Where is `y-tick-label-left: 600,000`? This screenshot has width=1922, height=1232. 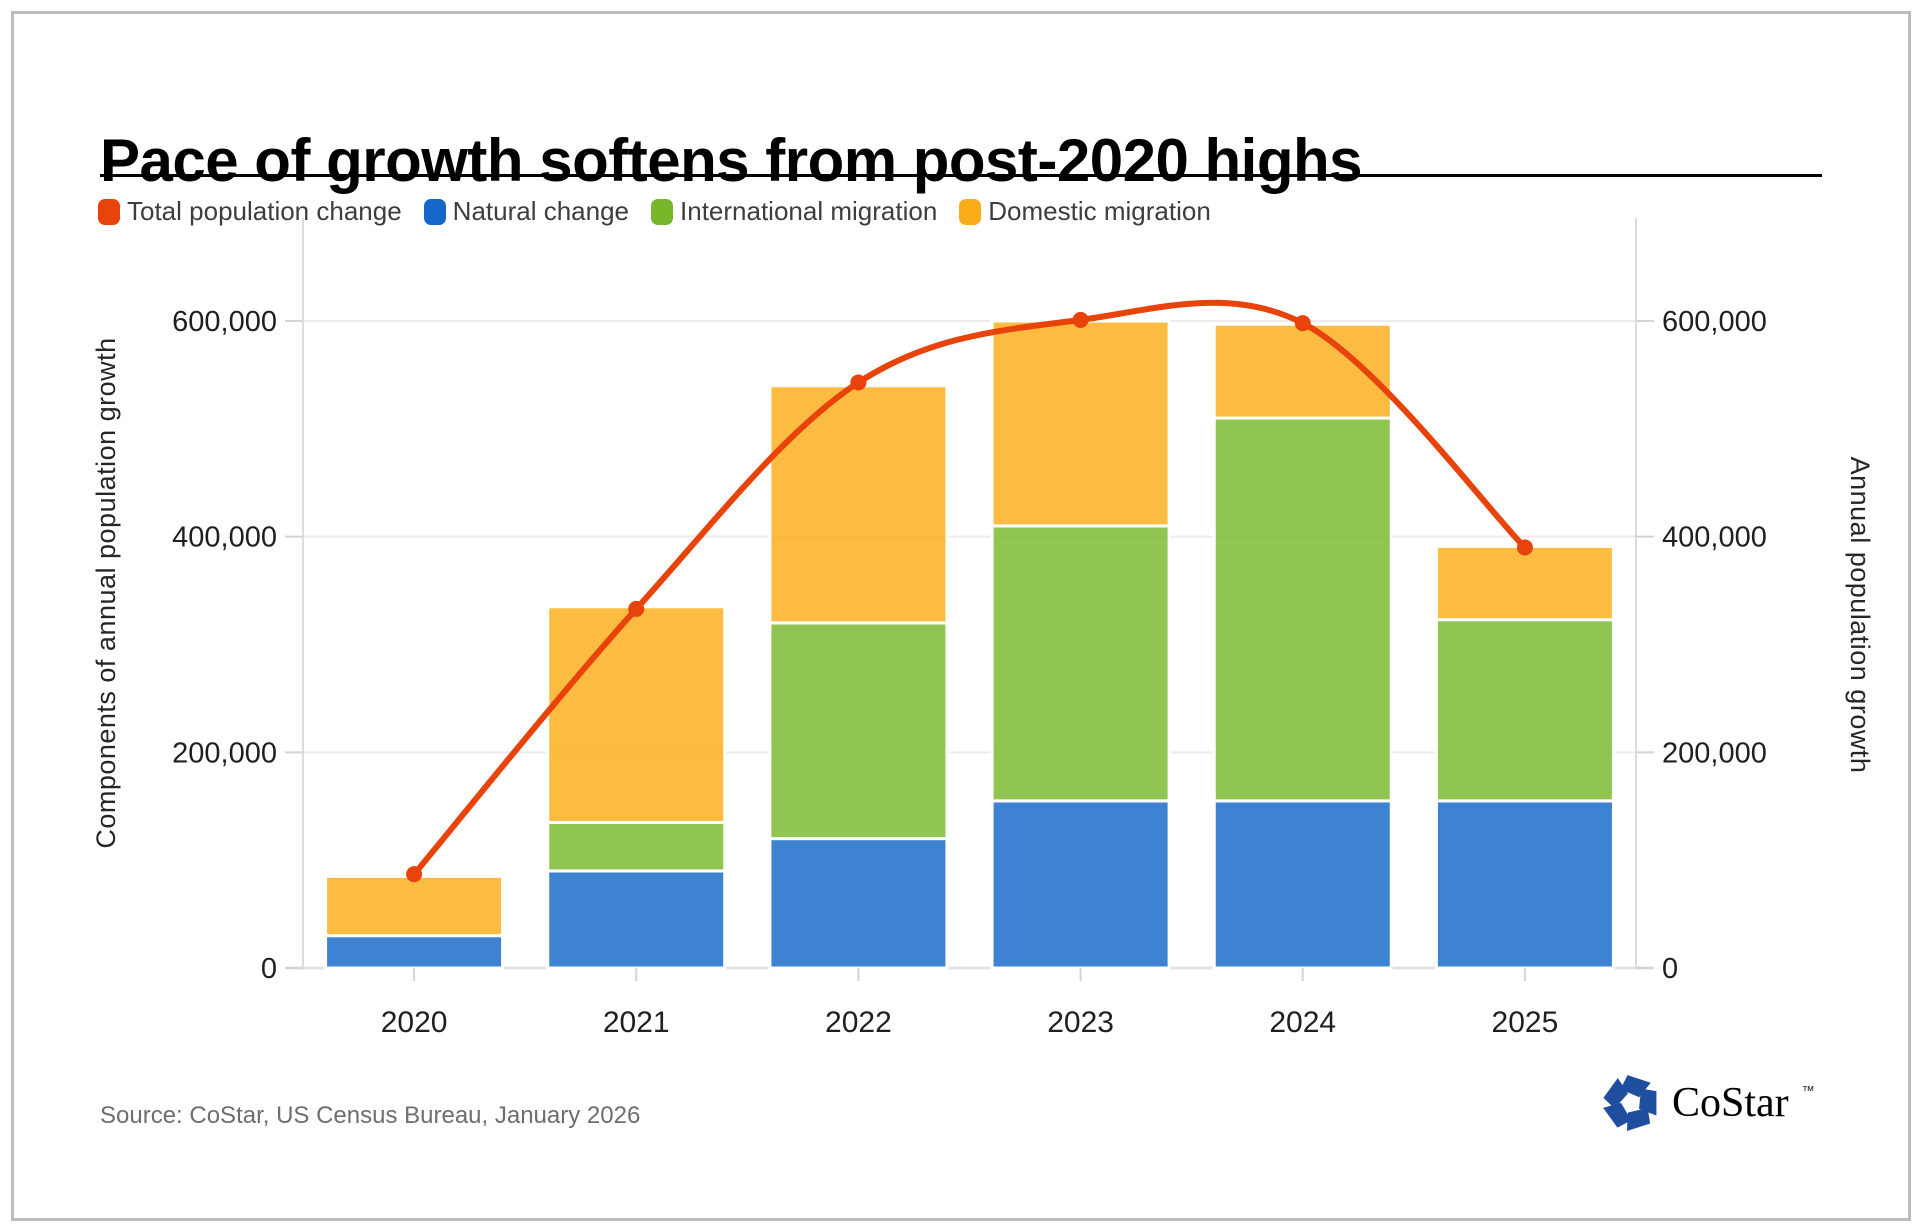
y-tick-label-left: 600,000 is located at coordinates (224, 322).